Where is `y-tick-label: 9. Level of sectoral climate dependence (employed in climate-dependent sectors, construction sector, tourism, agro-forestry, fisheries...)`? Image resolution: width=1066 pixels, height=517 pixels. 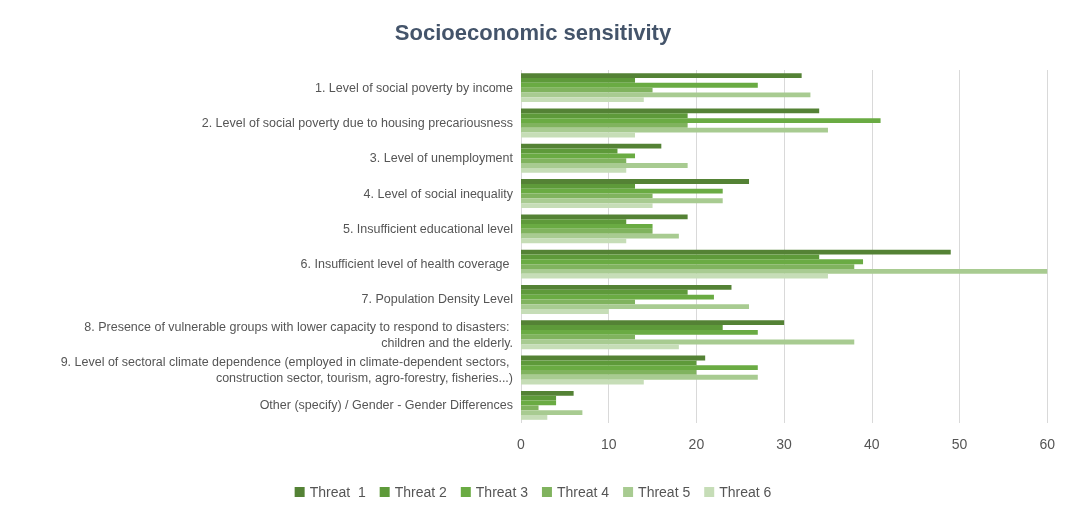 y-tick-label: 9. Level of sectoral climate dependence (employed in climate-dependent sectors, construction sector, tourism, agro-forestry, fisheries...) is located at coordinates (286, 370).